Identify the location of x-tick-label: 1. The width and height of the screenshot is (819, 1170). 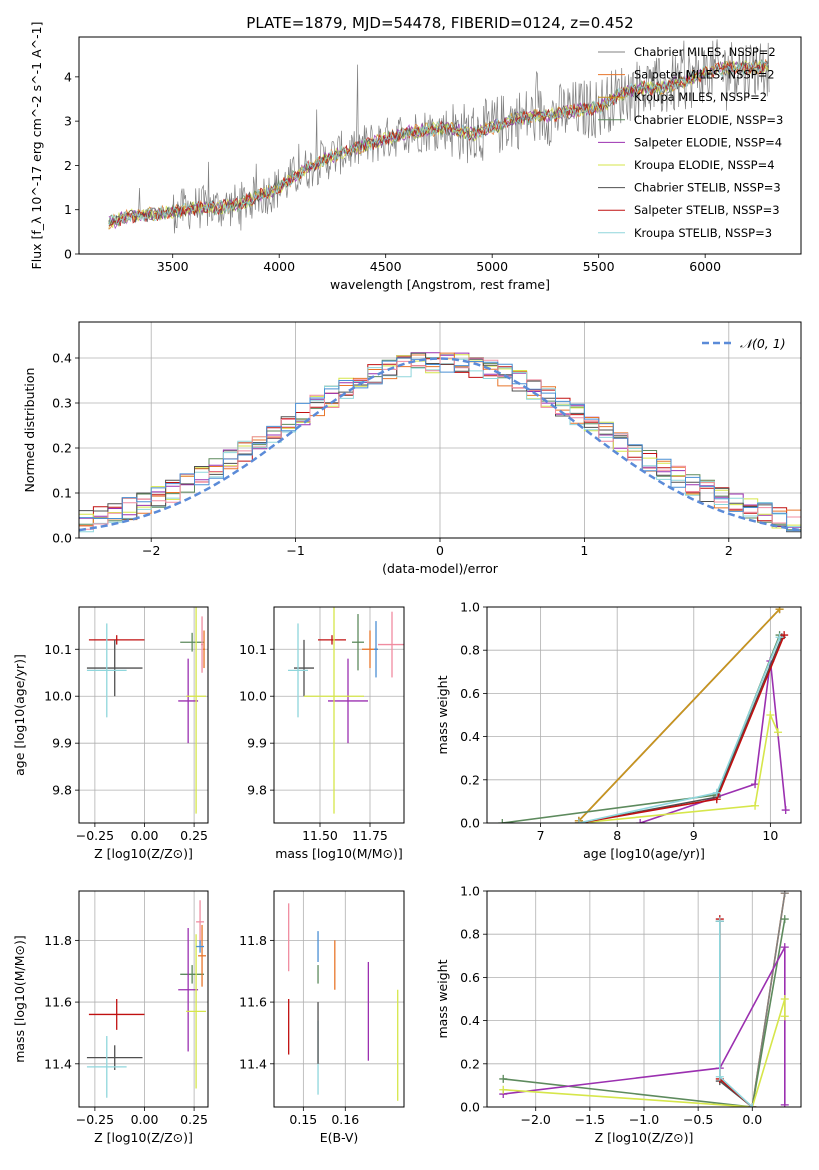
(584, 550).